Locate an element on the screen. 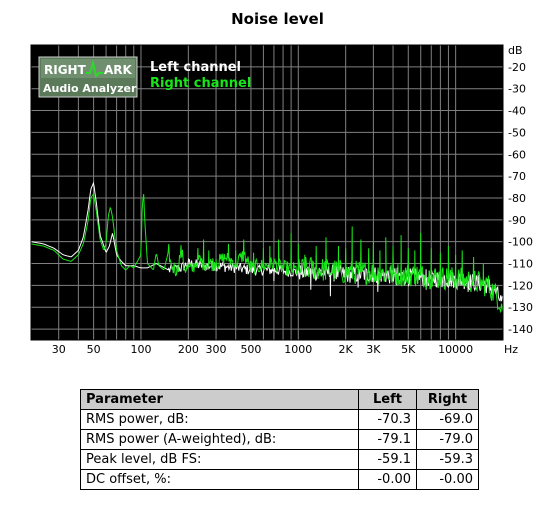 The image size is (555, 512). y-tick-label: -70 is located at coordinates (517, 176).